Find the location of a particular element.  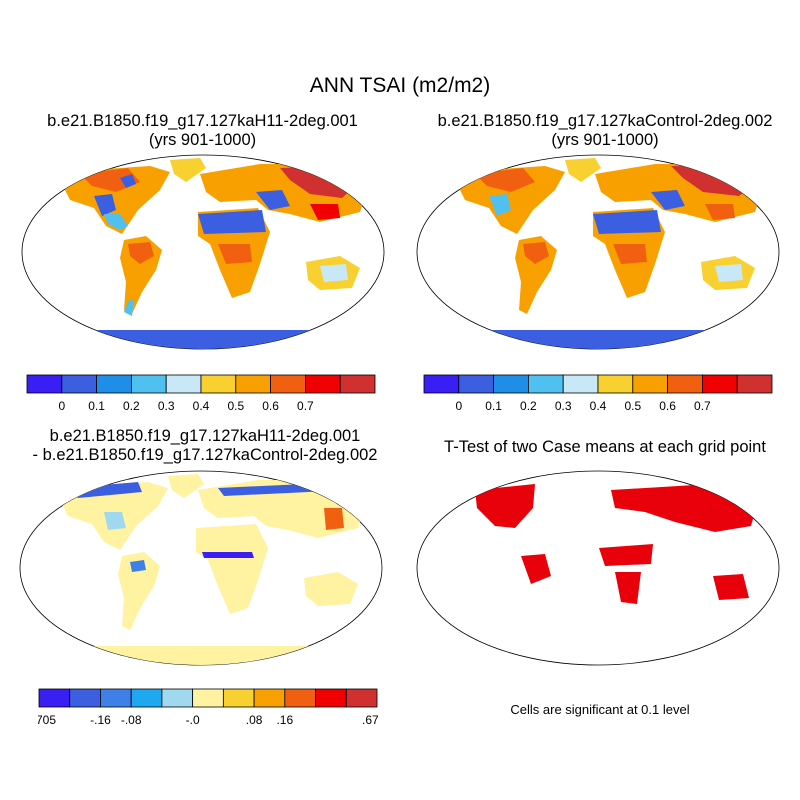

sig-australia is located at coordinates (731, 587).